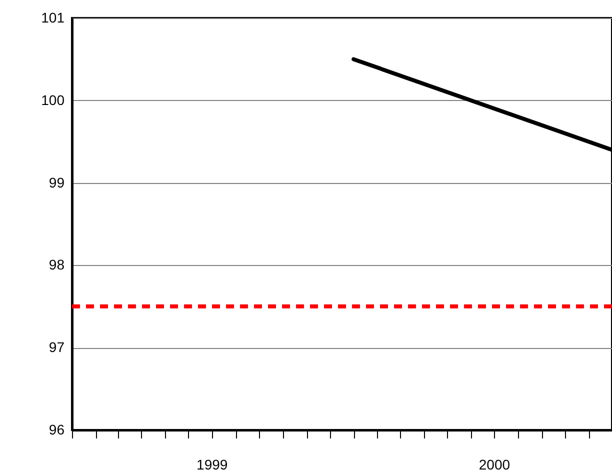 This screenshot has width=612, height=476. I want to click on x-tick-label: 1999, so click(212, 464).